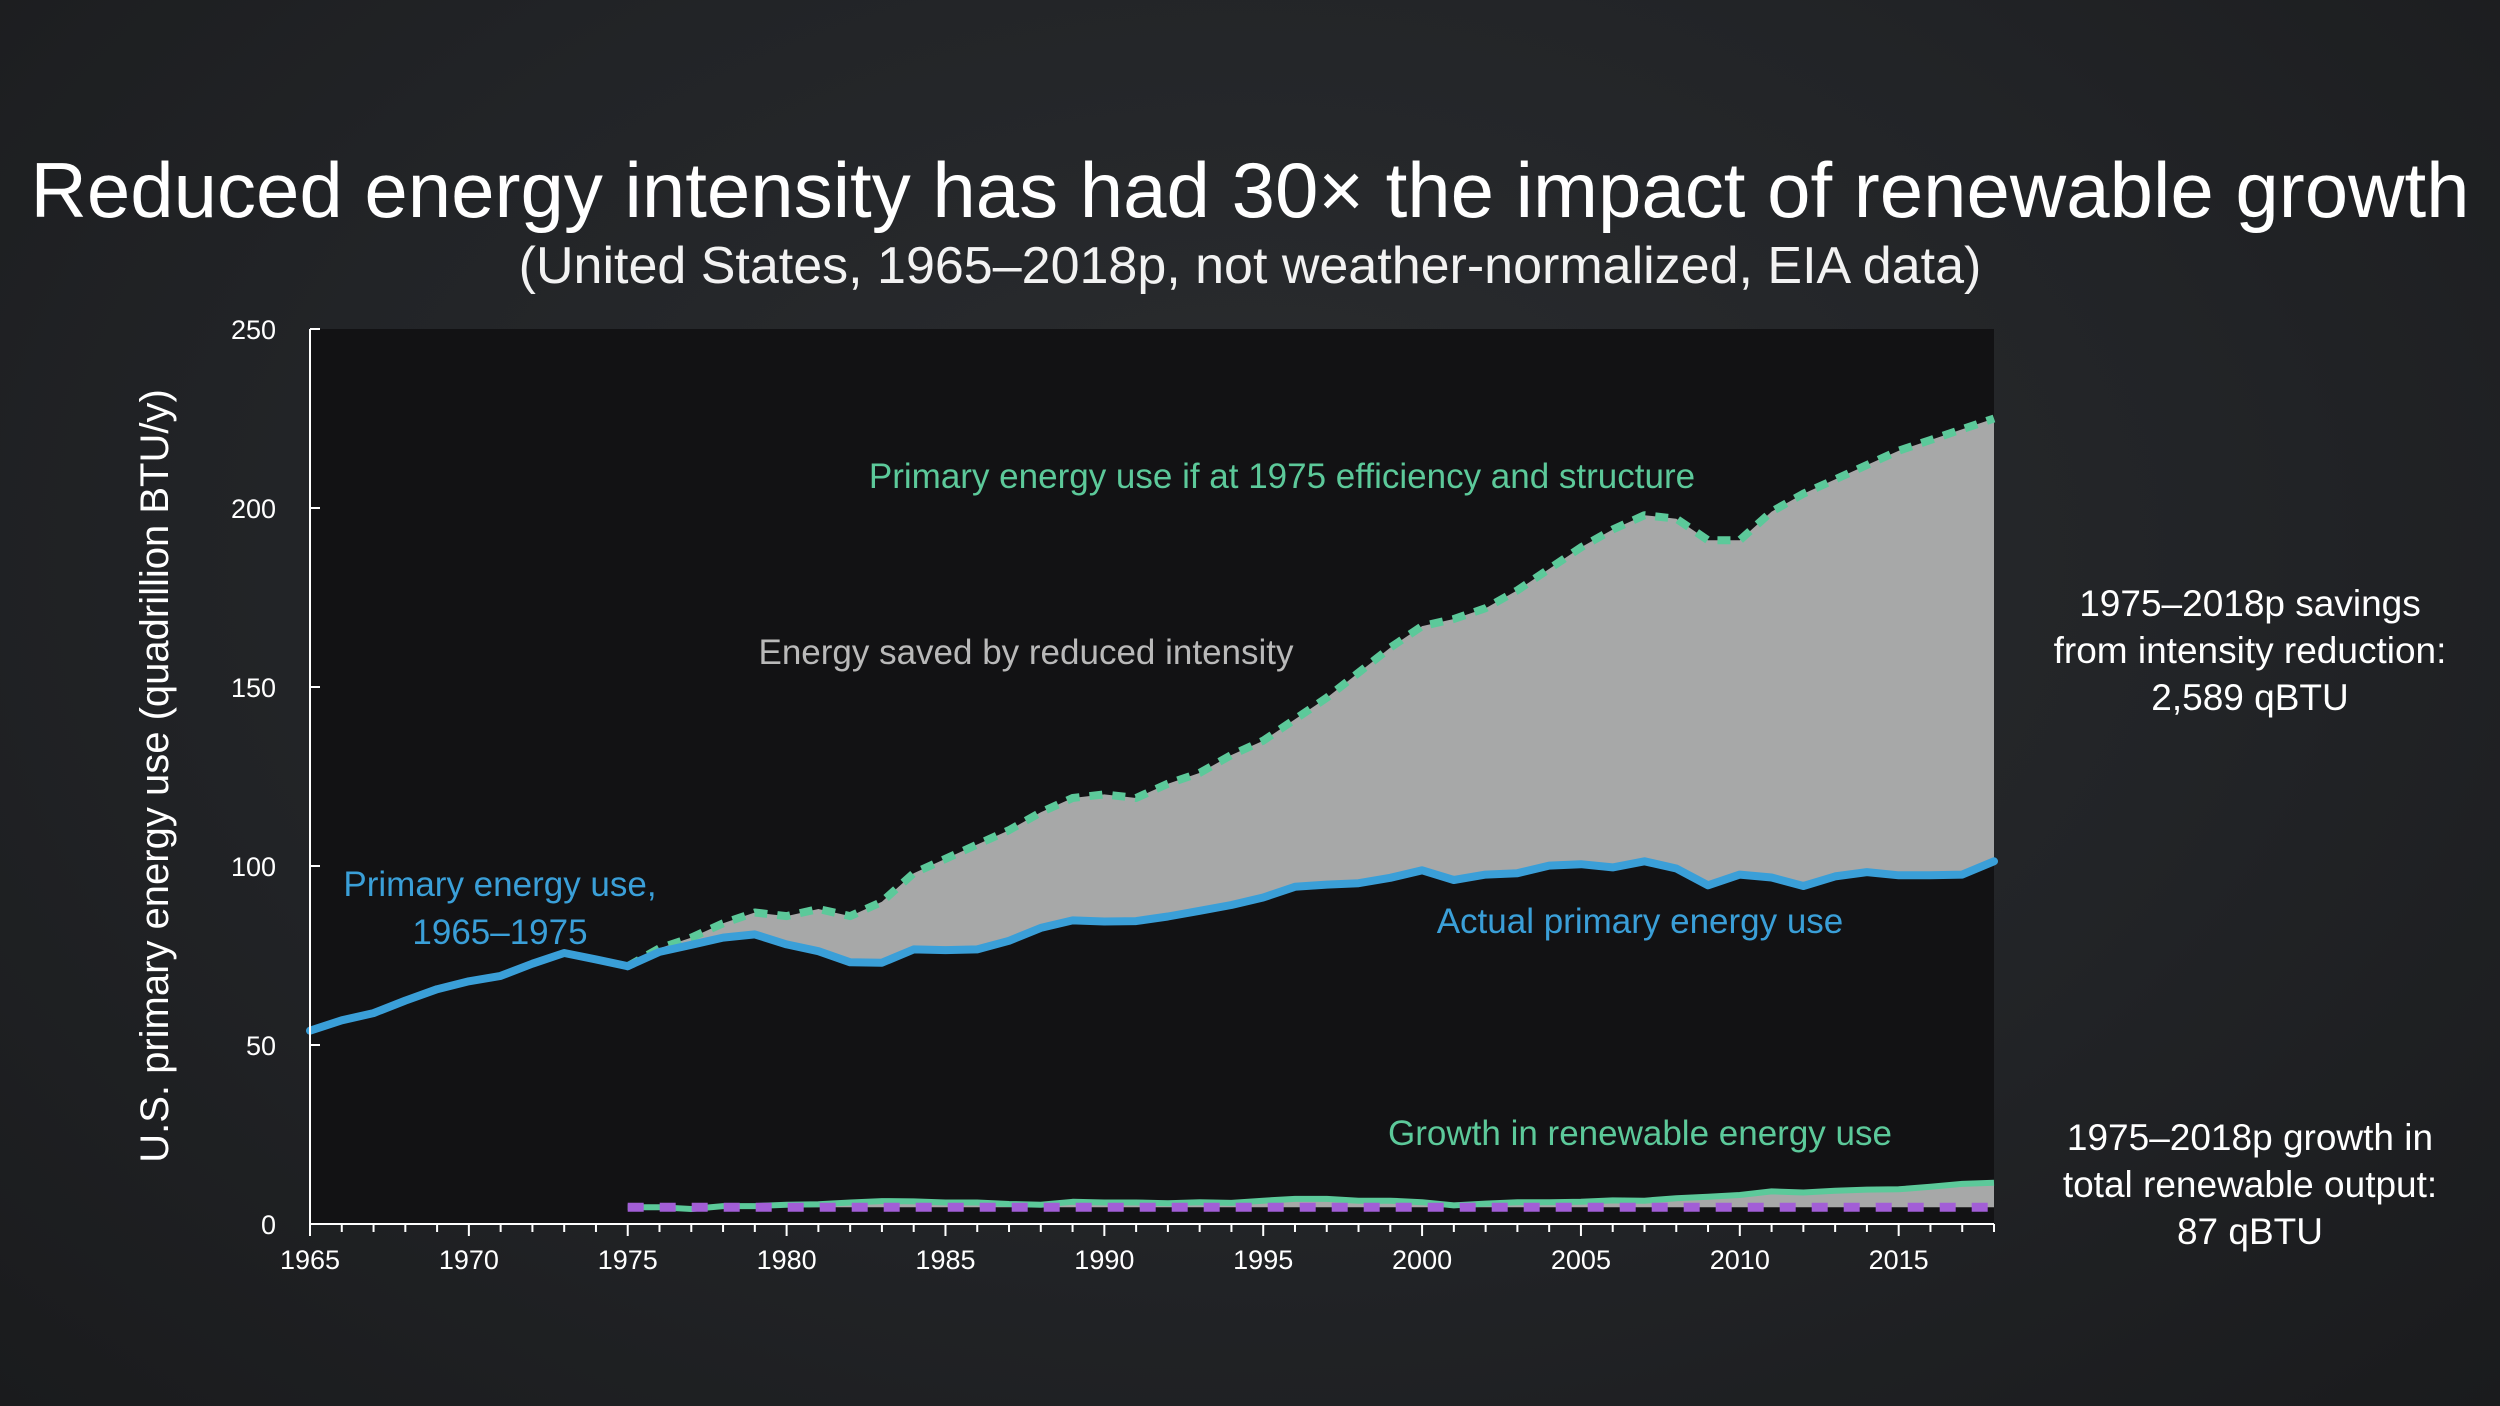 The width and height of the screenshot is (2500, 1406). Describe the element at coordinates (499, 884) in the screenshot. I see `early-energy-label-line-1: Primary energy use,` at that location.